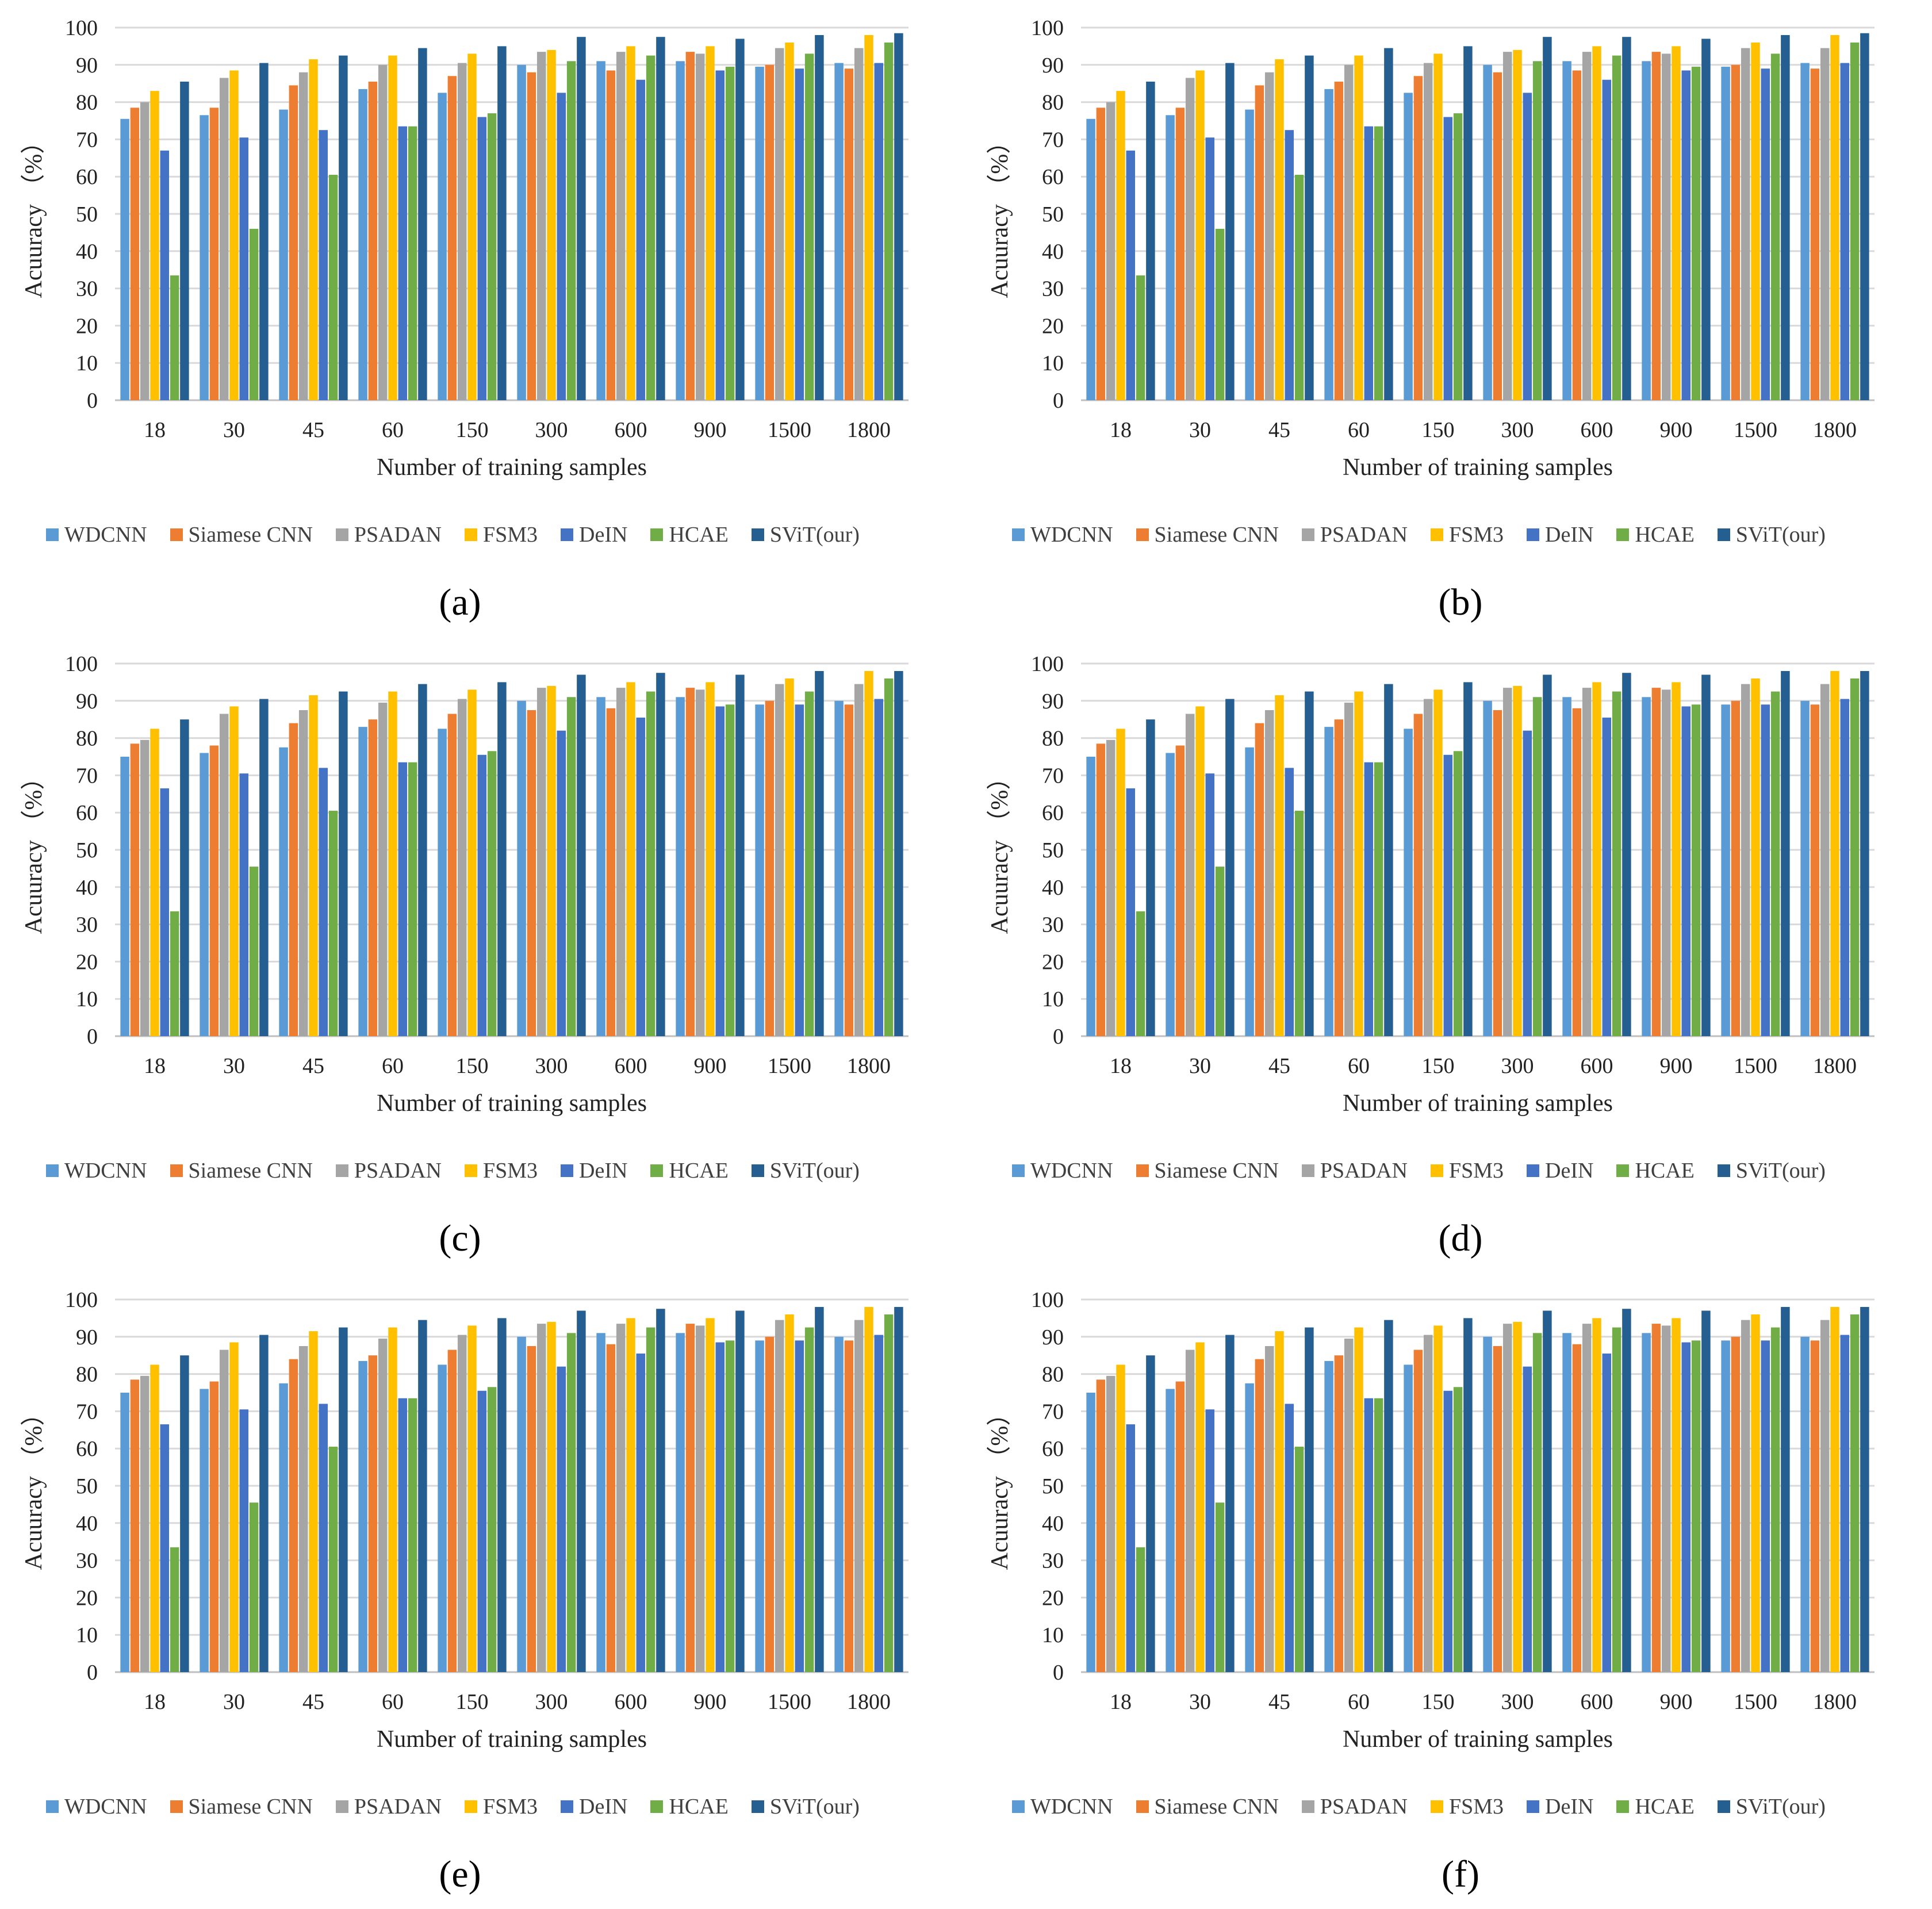 Image resolution: width=1932 pixels, height=1909 pixels. What do you see at coordinates (1053, 1635) in the screenshot?
I see `y-tick-label: 10` at bounding box center [1053, 1635].